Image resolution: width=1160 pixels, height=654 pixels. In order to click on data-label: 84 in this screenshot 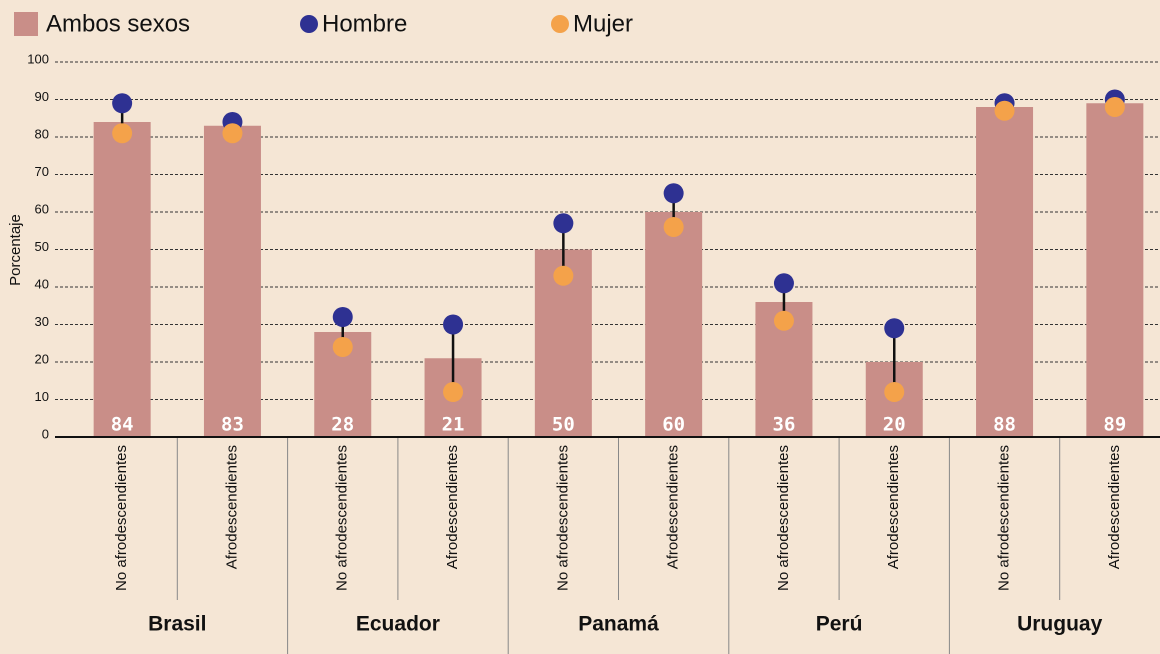, I will do `click(122, 425)`.